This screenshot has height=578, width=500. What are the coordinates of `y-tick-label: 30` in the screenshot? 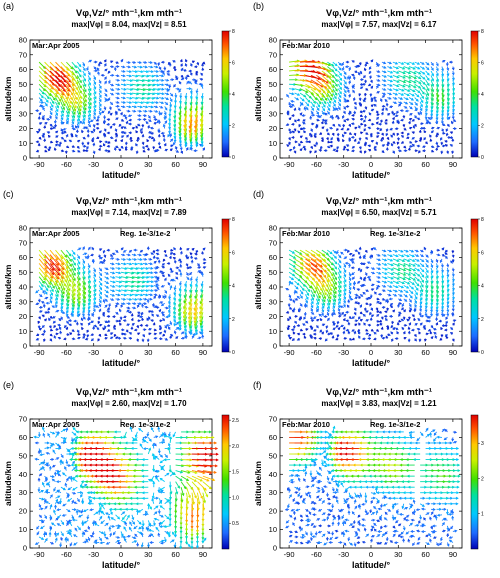 It's located at (273, 113).